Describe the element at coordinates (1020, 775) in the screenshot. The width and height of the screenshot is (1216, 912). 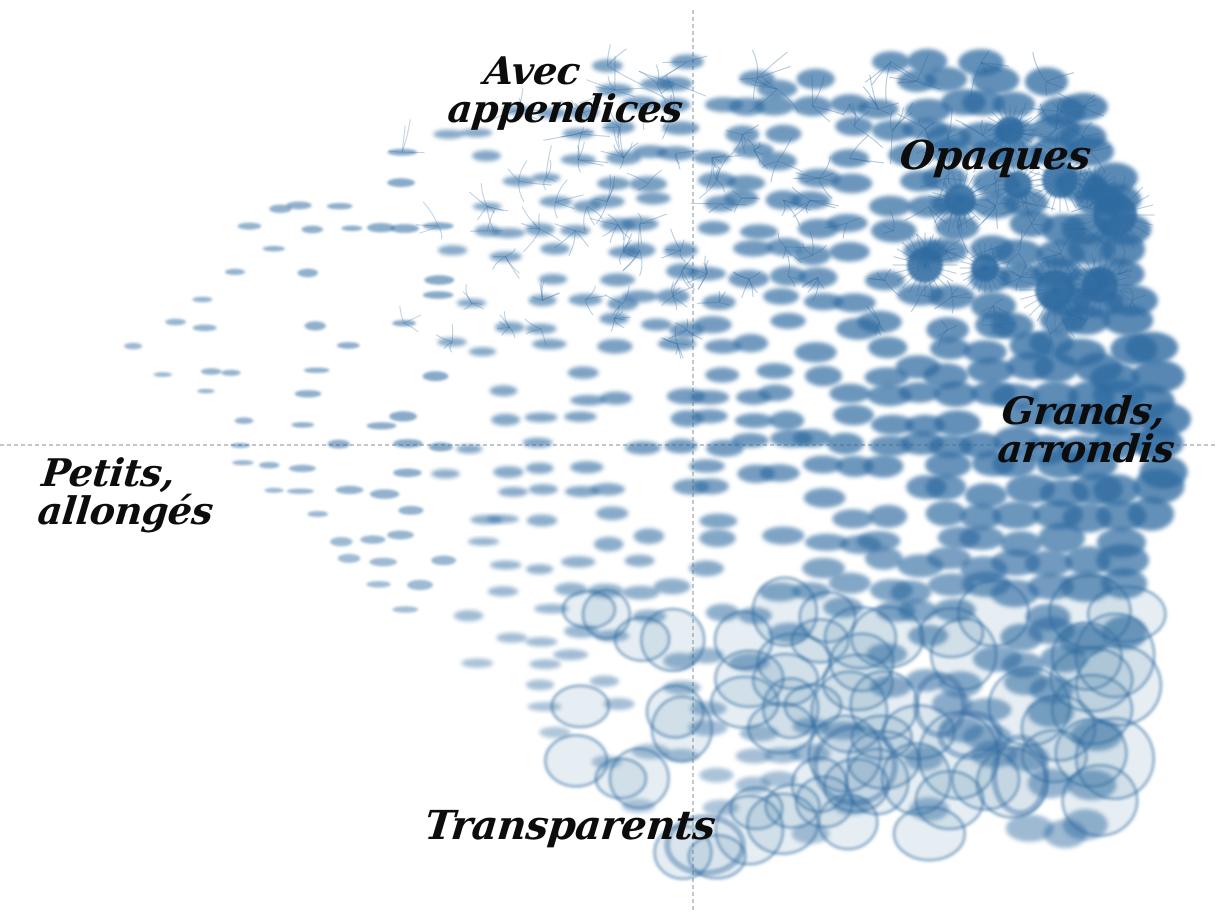
I see `ring-organism` at that location.